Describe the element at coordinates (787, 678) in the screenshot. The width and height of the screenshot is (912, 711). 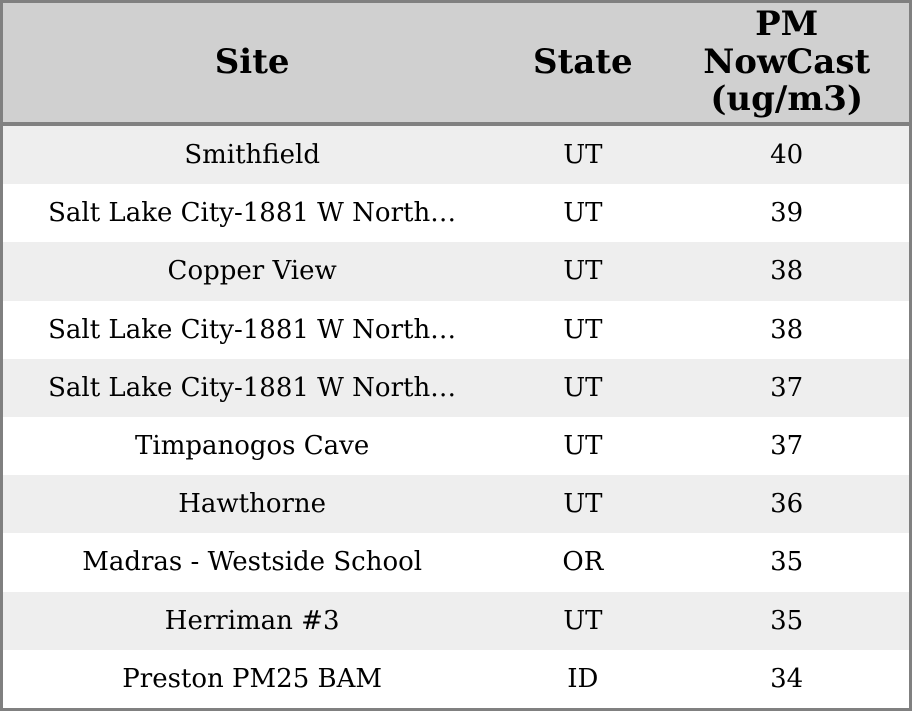
I see `pm-nowcast-cell: 34` at that location.